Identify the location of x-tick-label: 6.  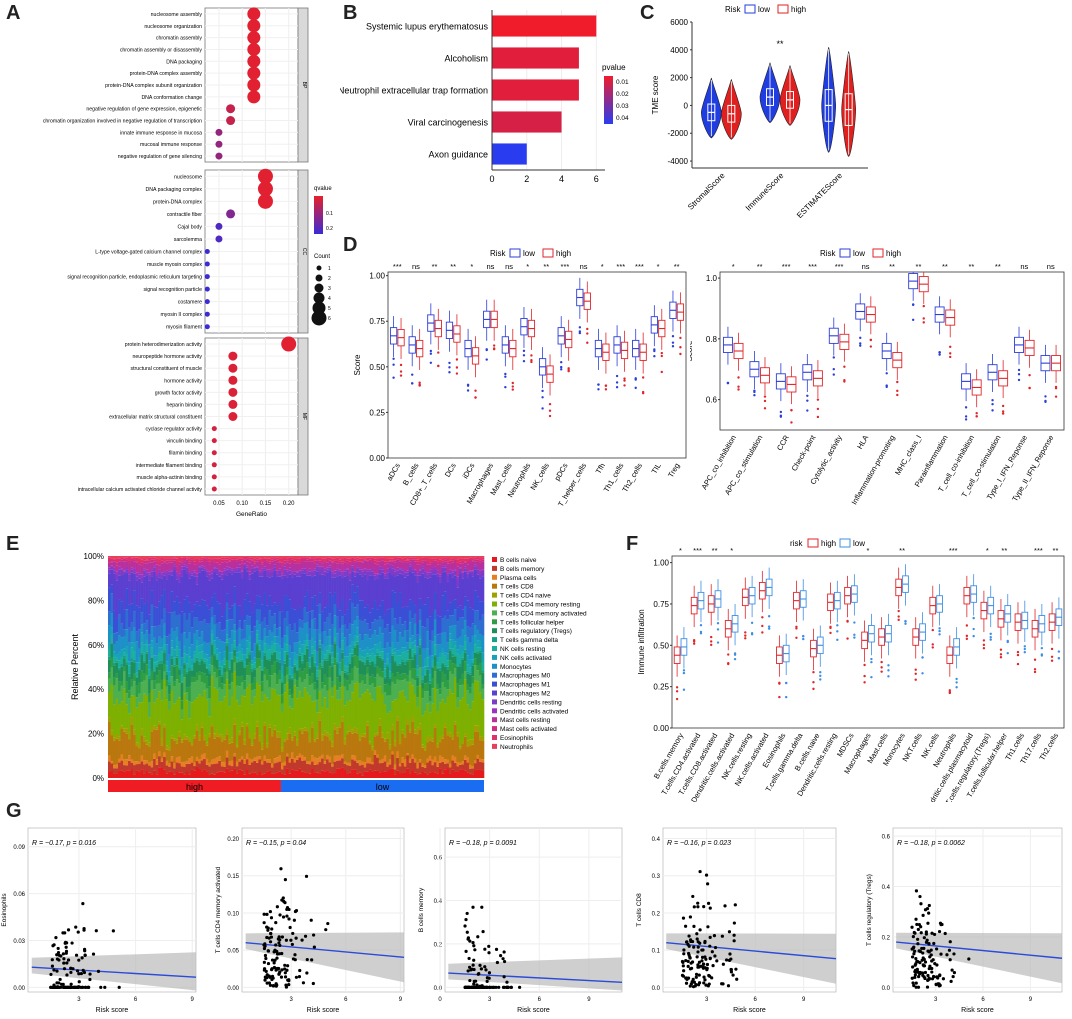
(136, 1000).